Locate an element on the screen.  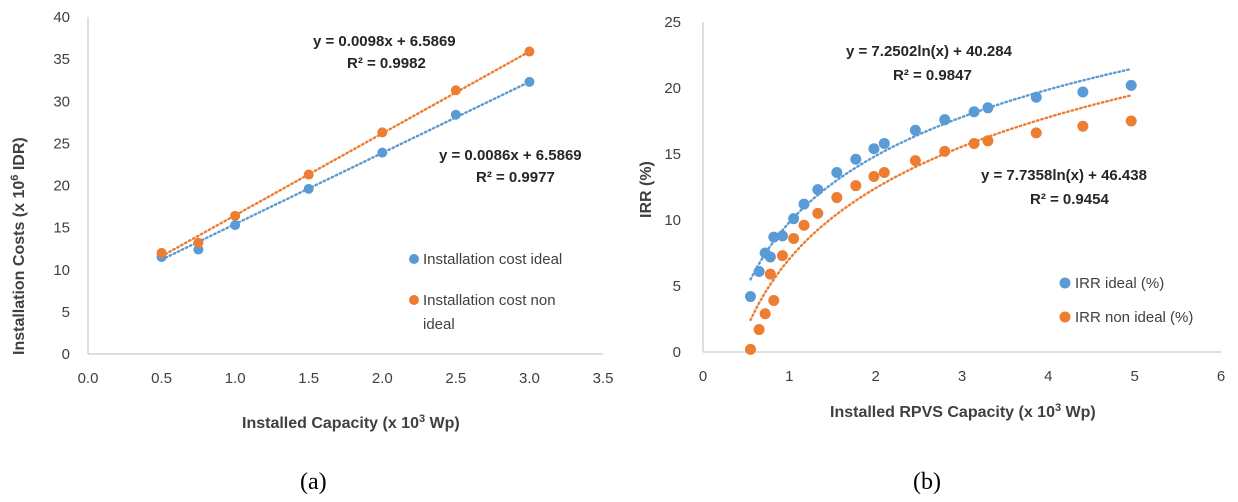
x-tick-label: 1.5 is located at coordinates (308, 378).